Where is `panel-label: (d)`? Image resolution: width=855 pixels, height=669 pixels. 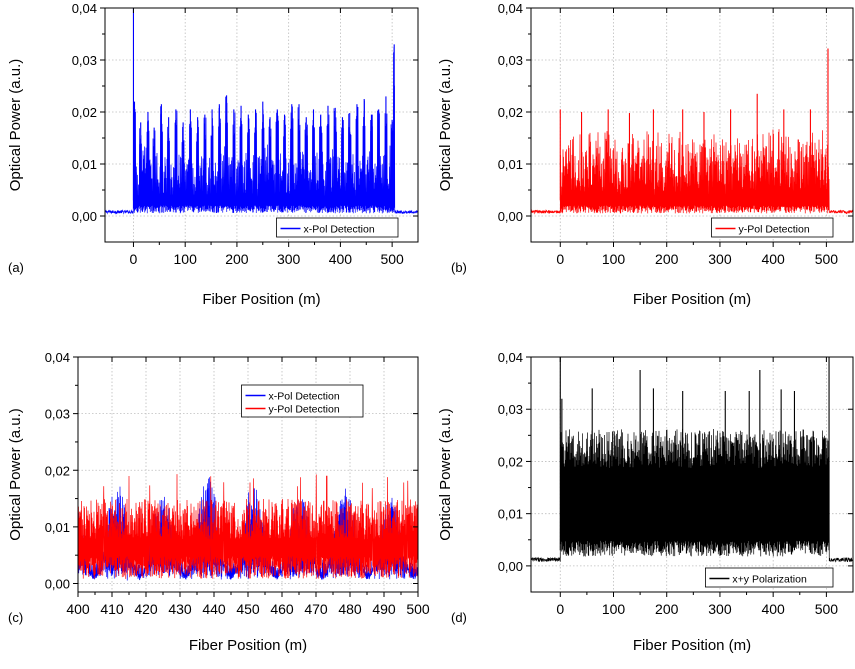 panel-label: (d) is located at coordinates (459, 617).